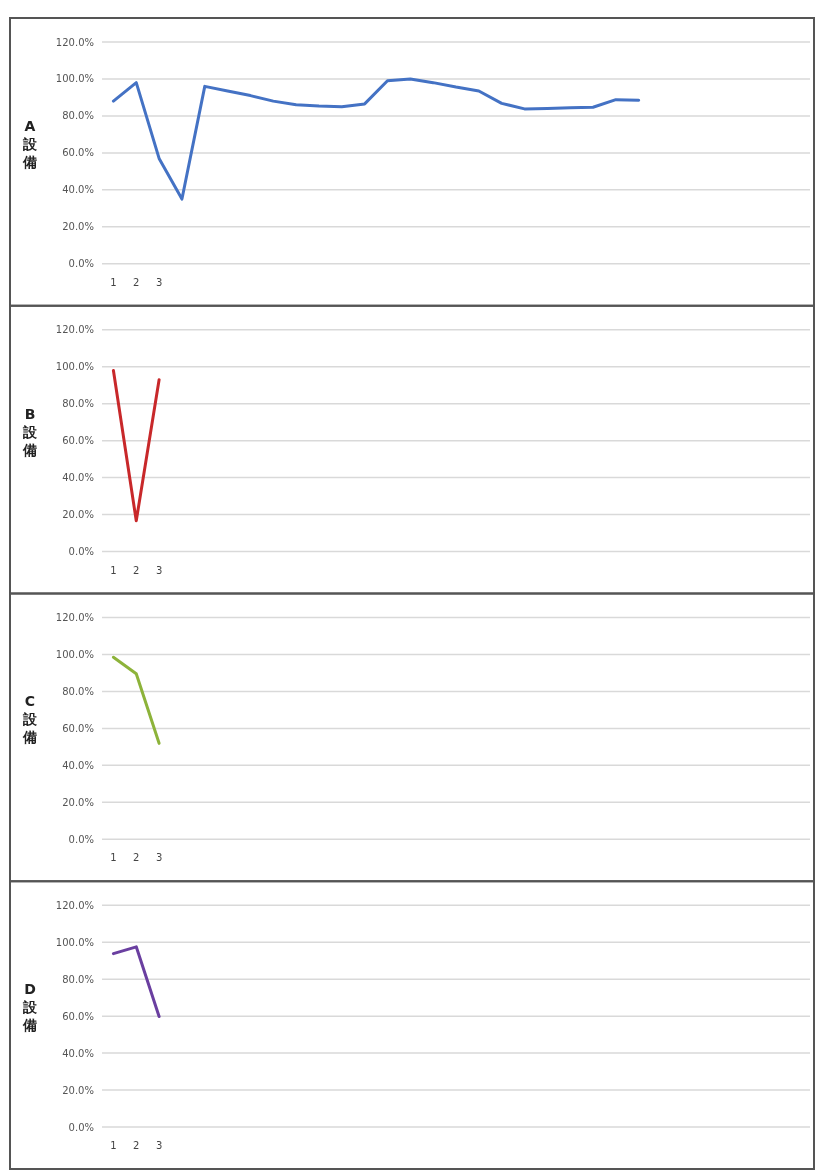  What do you see at coordinates (30, 1007) in the screenshot?
I see `y-axis-title: D設備` at bounding box center [30, 1007].